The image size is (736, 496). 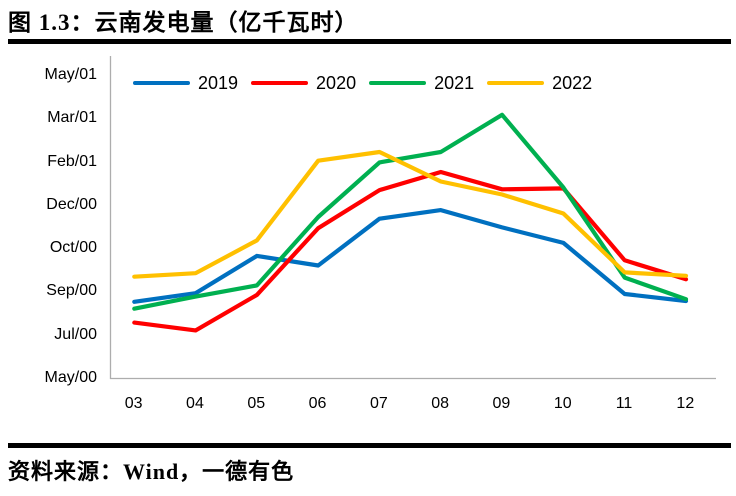 I want to click on x-tick-label: 11, so click(x=624, y=403).